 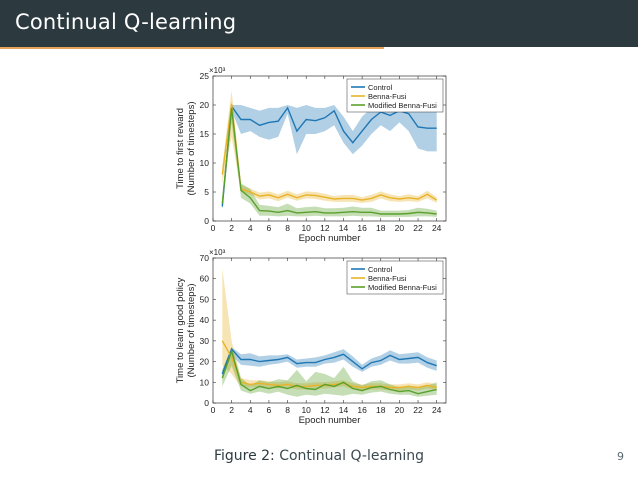 I want to click on slide-title-bar: Continual Q-learning, so click(x=319, y=23).